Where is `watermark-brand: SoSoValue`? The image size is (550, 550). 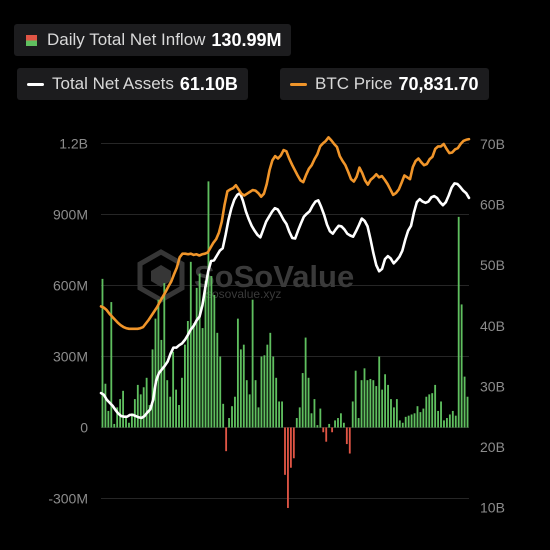
watermark-brand: SoSoValue is located at coordinates (274, 276).